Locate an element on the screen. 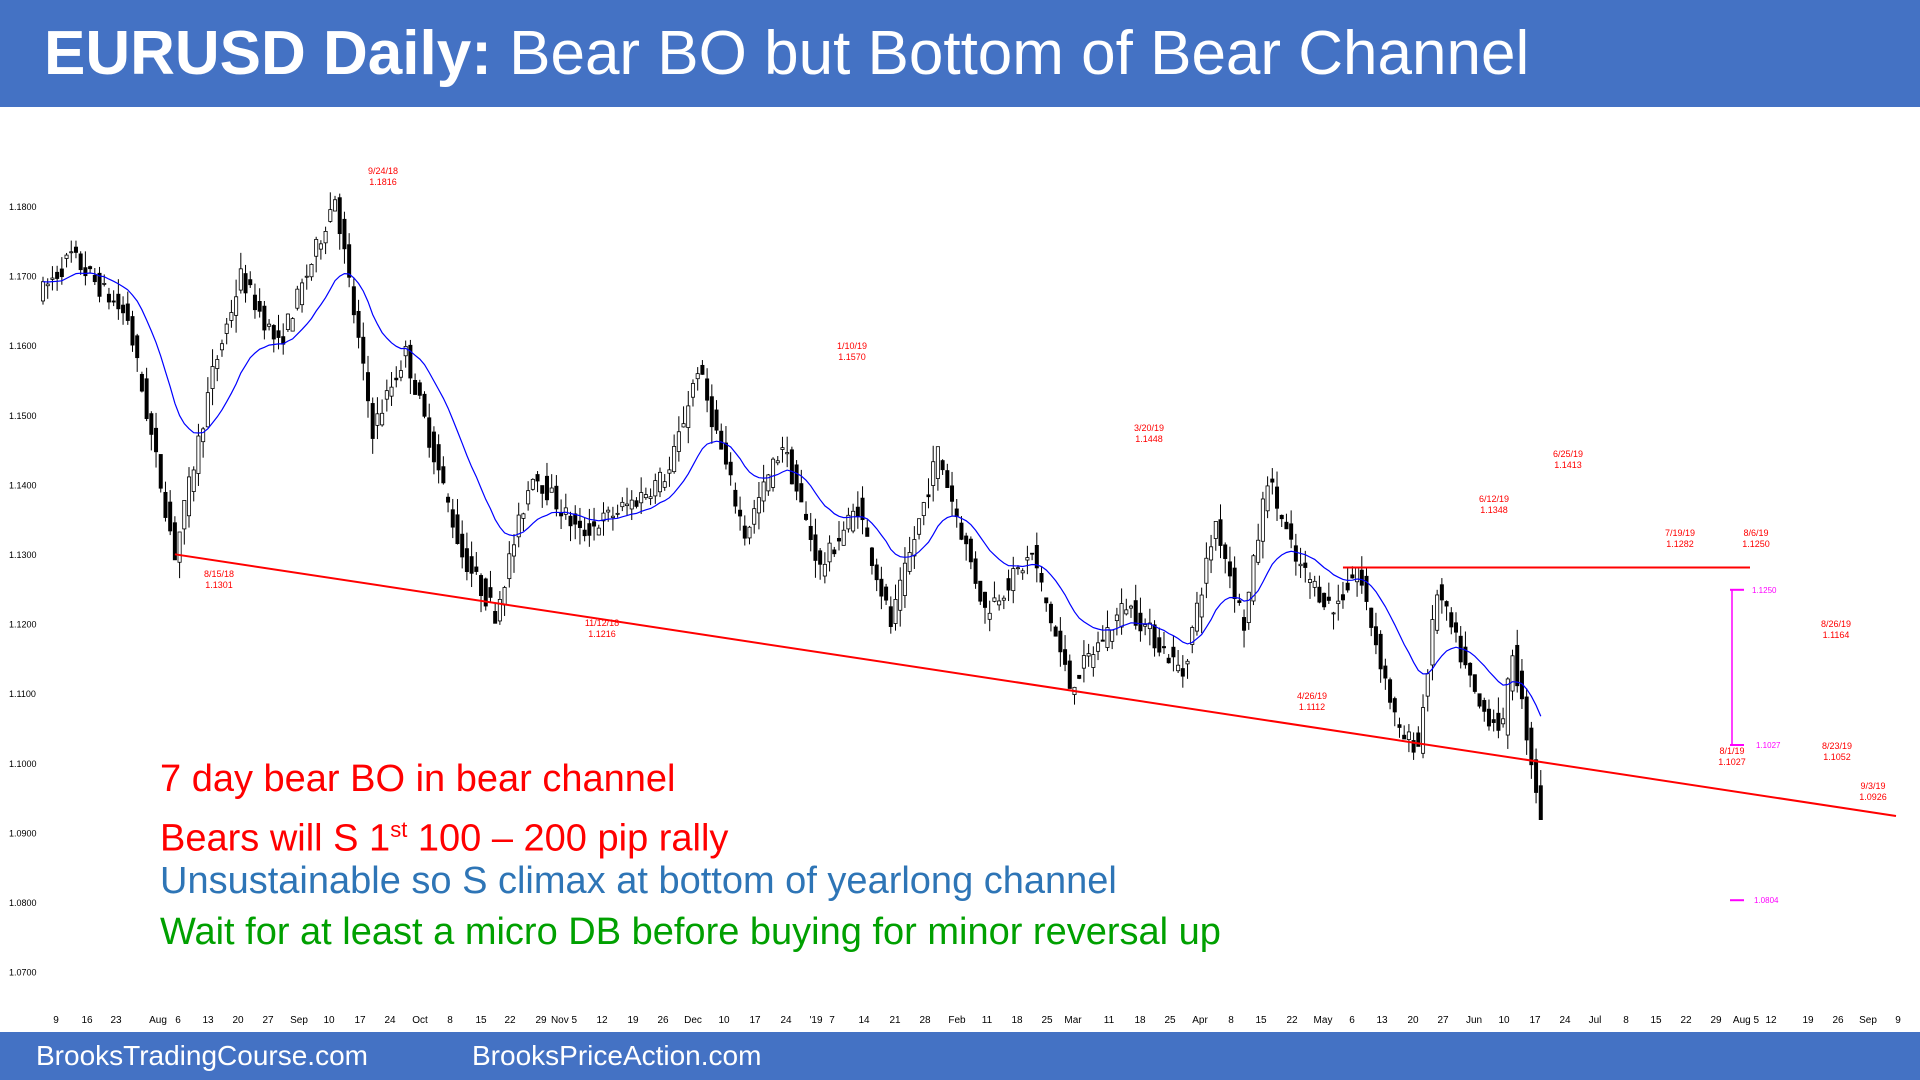 Image resolution: width=1920 pixels, height=1080 pixels. x-tick-label: 18 is located at coordinates (1140, 1020).